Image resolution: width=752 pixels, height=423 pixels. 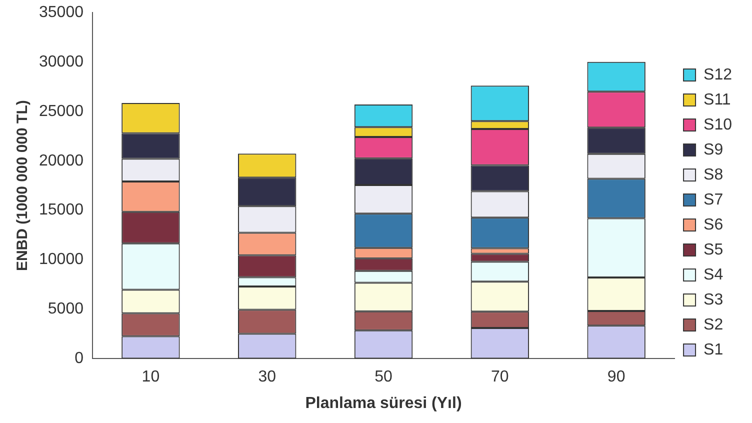 I want to click on legend-label: S9, so click(x=714, y=149).